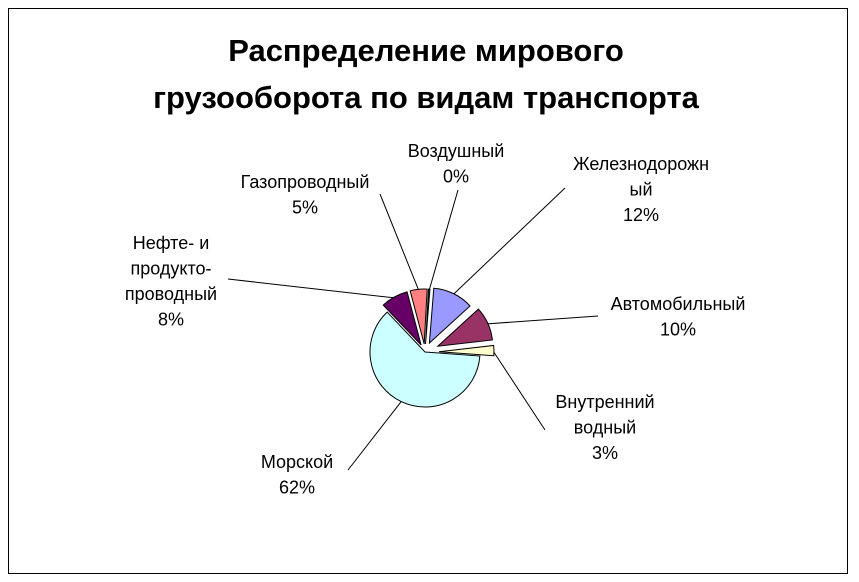 The height and width of the screenshot is (582, 859). What do you see at coordinates (604, 427) in the screenshot?
I see `slice-label: Внутренний водный 3%` at bounding box center [604, 427].